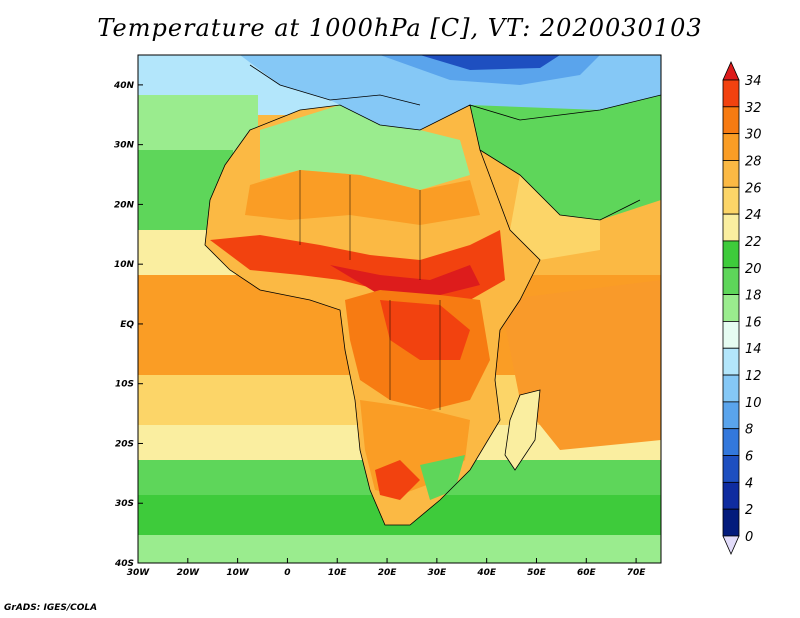 This screenshot has height=618, width=800. I want to click on madagascar-coastline, so click(522, 430).